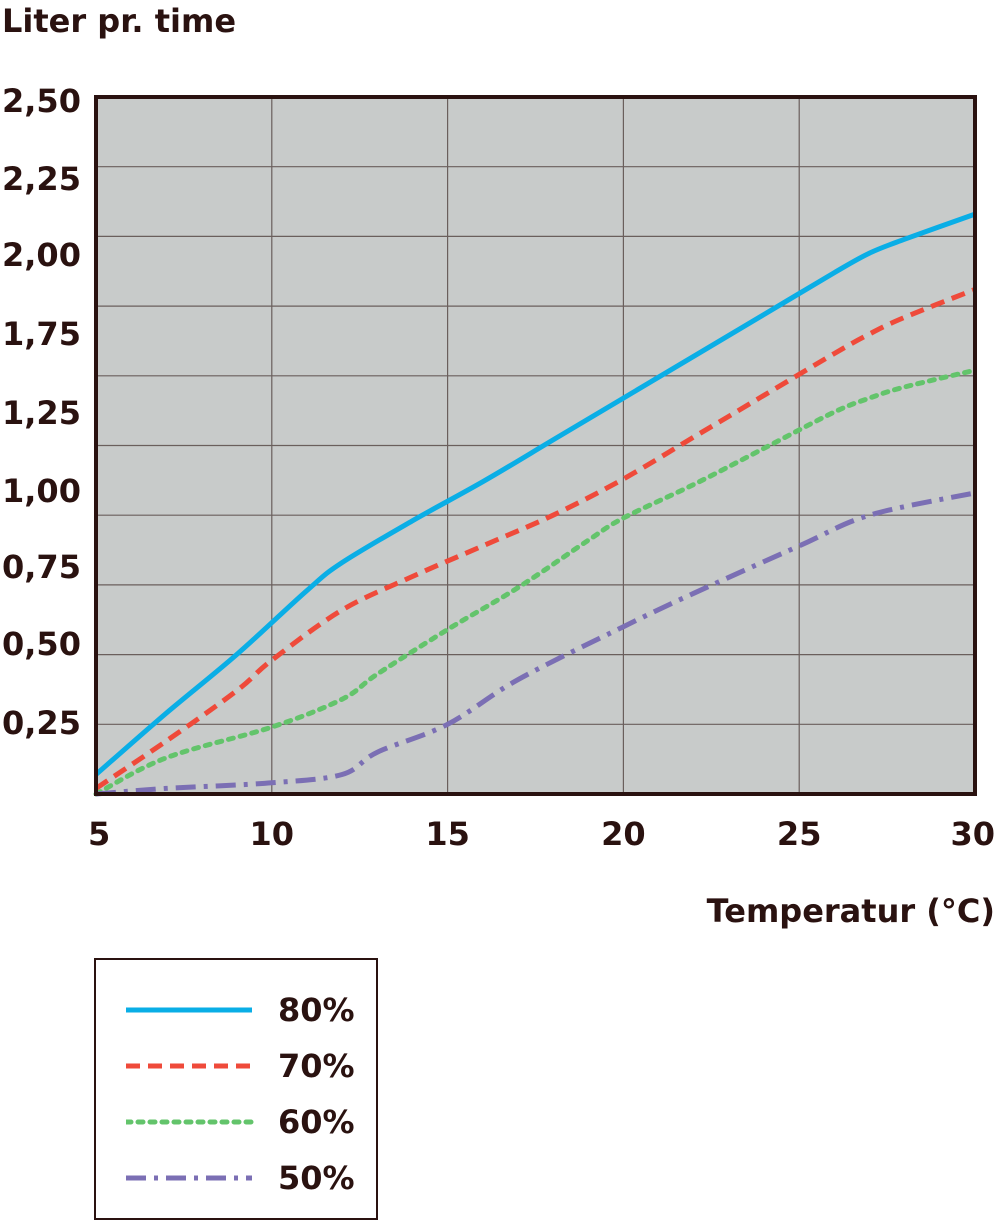  I want to click on legend-item-60: 60%, so click(246, 1122).